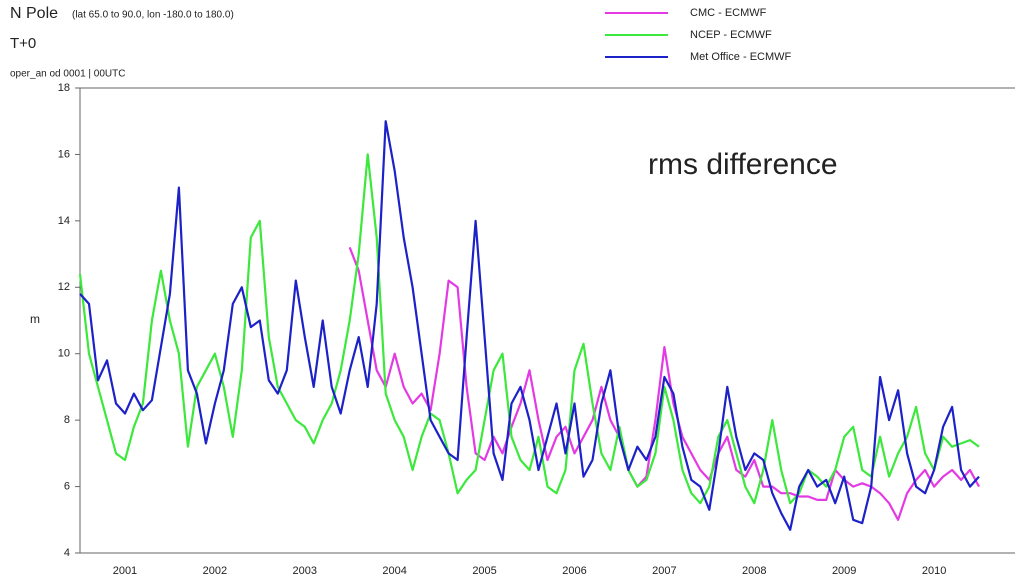 The width and height of the screenshot is (1015, 582). I want to click on x-tick-label: 2010, so click(934, 571).